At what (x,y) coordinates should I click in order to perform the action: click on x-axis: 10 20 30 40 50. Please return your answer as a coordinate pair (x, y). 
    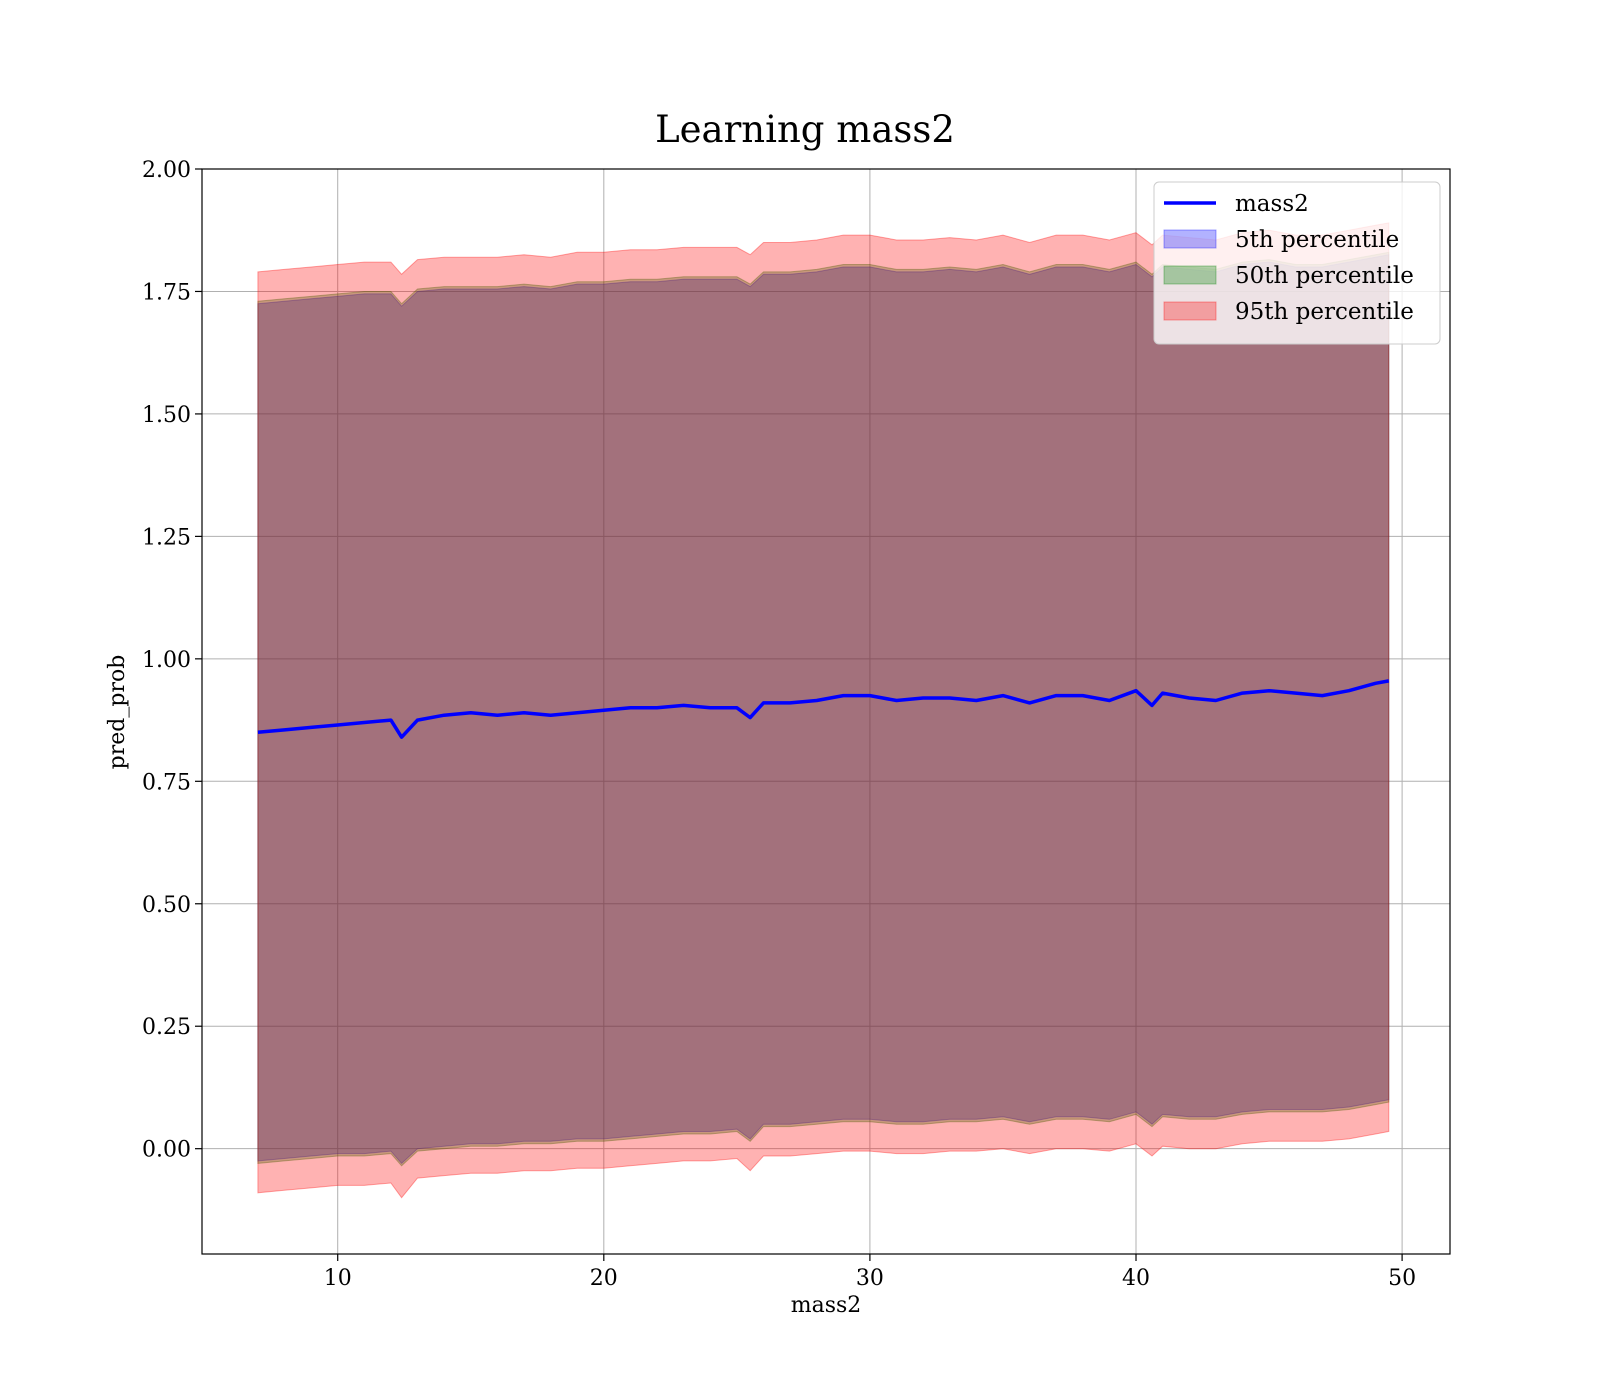
    Looking at the image, I should click on (870, 1272).